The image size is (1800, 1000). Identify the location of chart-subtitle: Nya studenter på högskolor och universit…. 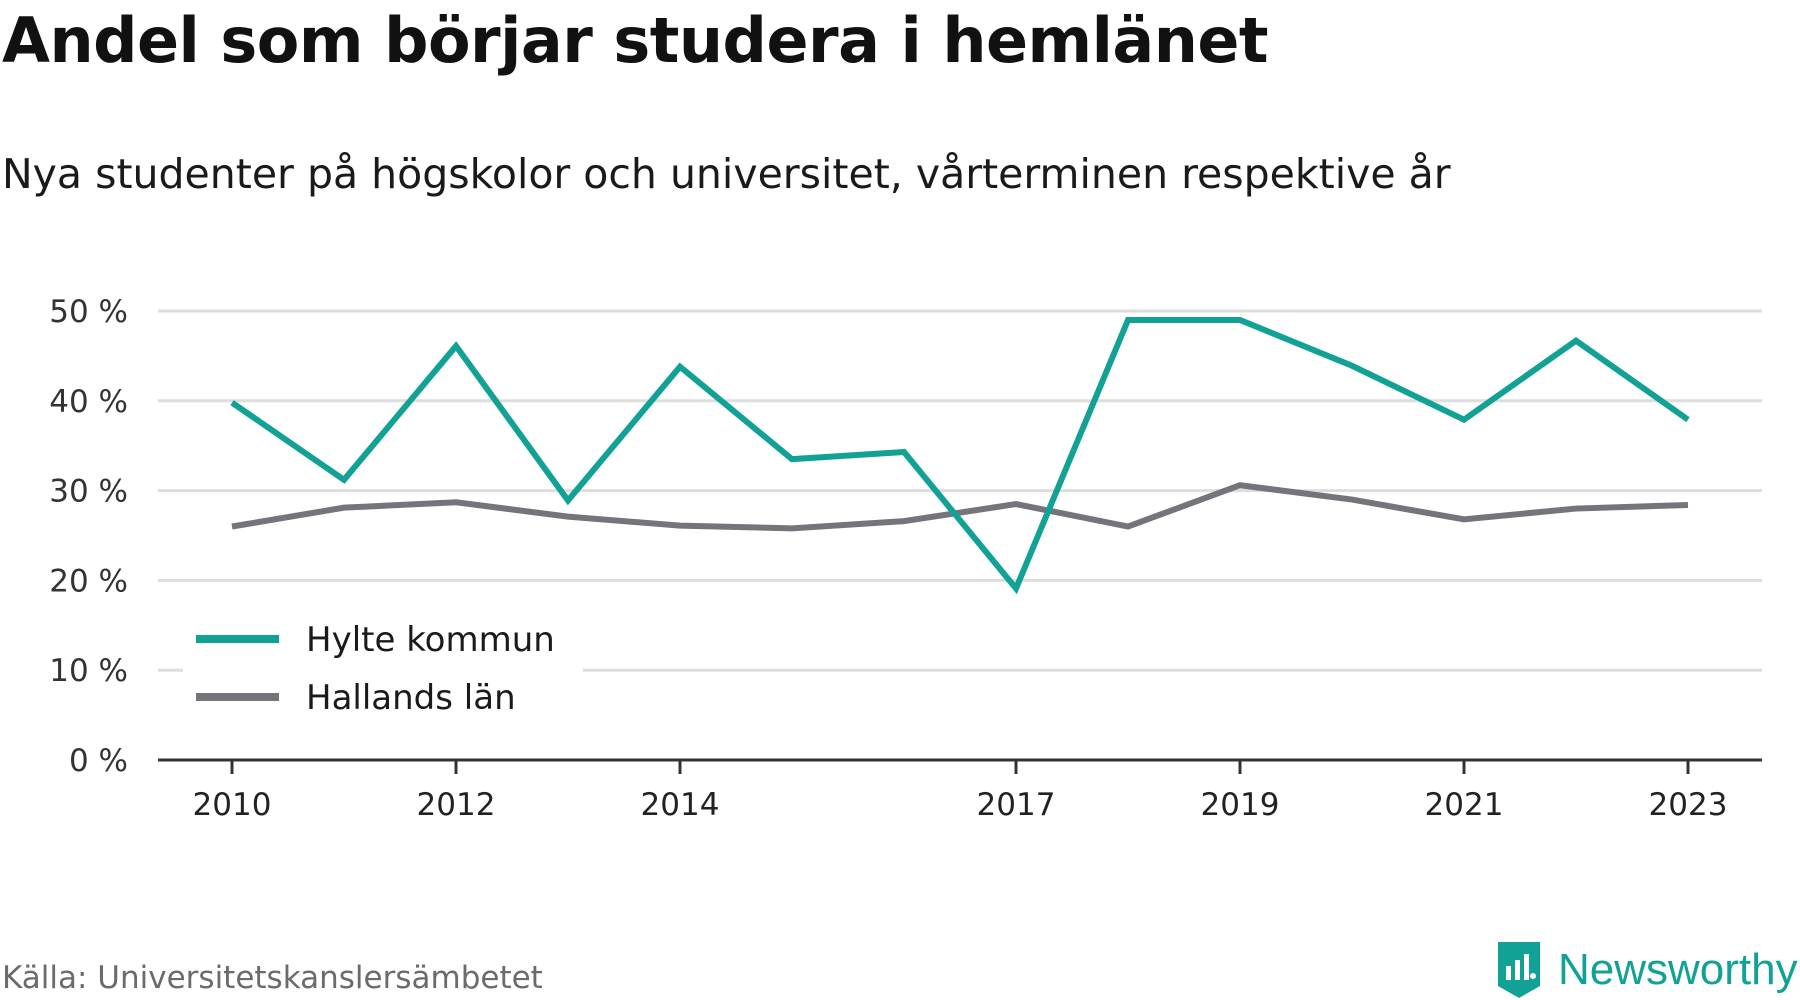
(726, 174).